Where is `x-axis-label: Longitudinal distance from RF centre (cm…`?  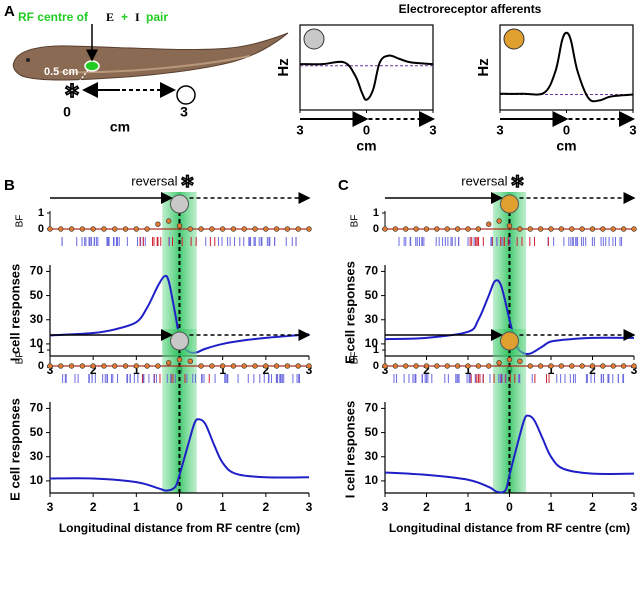
x-axis-label: Longitudinal distance from RF centre (cm… is located at coordinates (179, 528).